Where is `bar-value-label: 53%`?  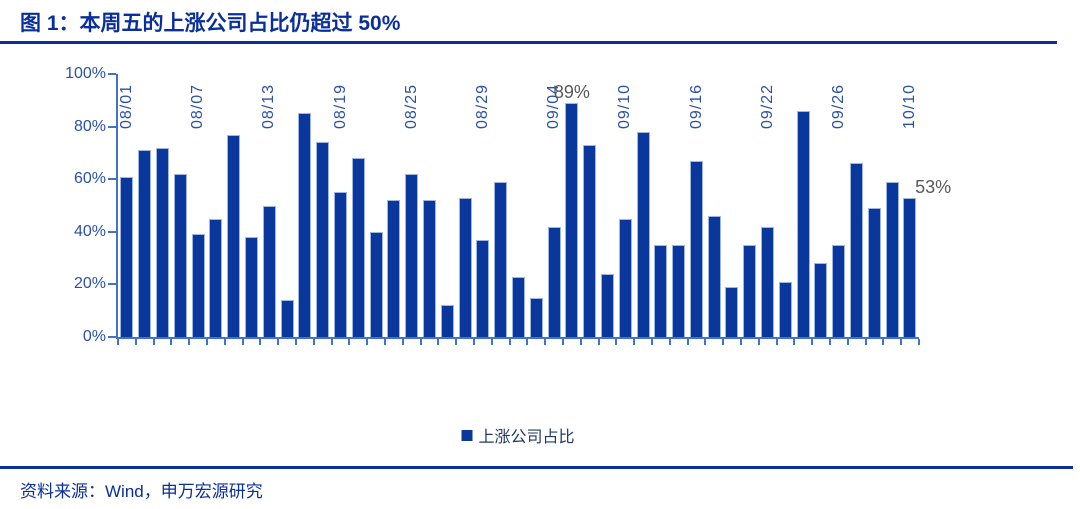
bar-value-label: 53% is located at coordinates (933, 186).